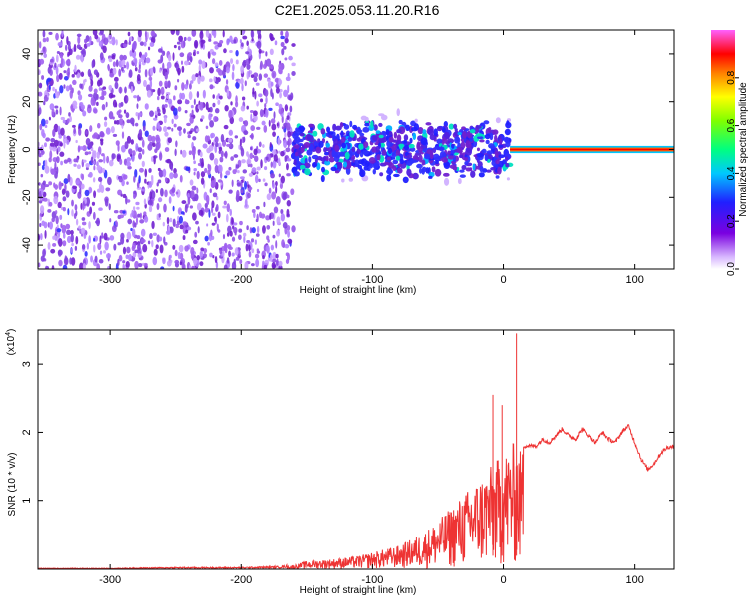  What do you see at coordinates (241, 580) in the screenshot?
I see `bottom-xtick-label: -200` at bounding box center [241, 580].